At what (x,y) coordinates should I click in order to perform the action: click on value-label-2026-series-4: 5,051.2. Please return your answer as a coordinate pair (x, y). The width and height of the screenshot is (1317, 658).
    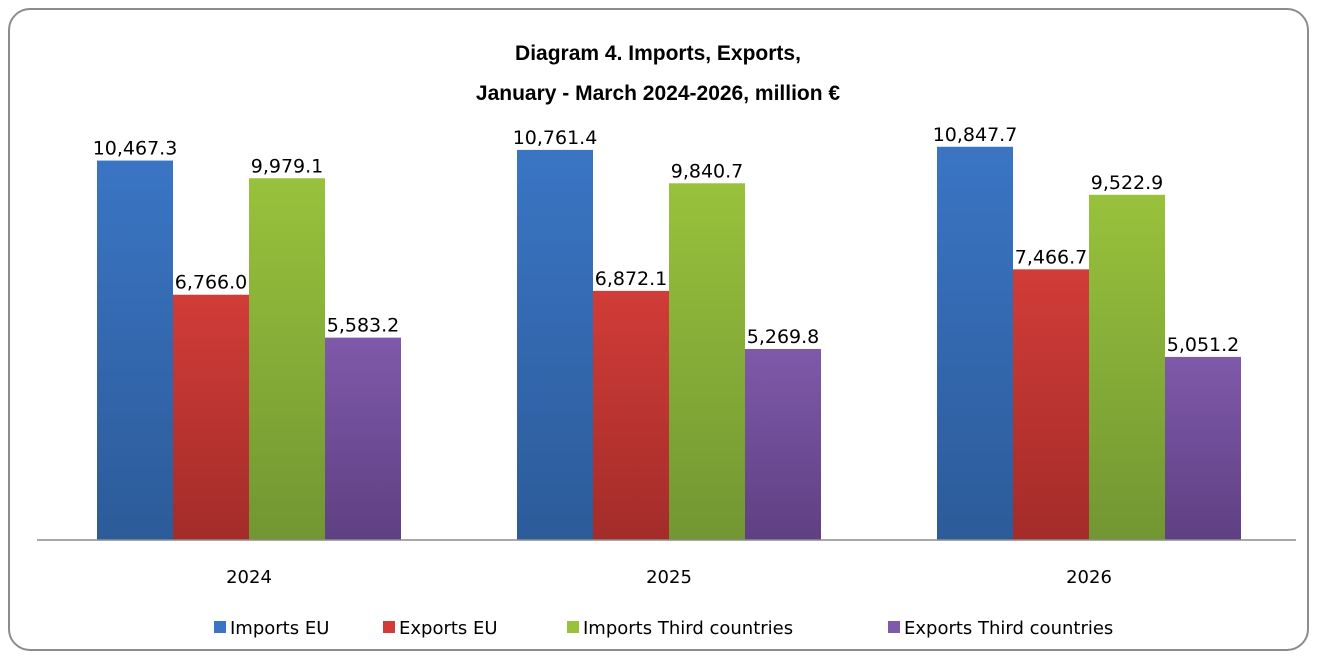
    Looking at the image, I should click on (1203, 345).